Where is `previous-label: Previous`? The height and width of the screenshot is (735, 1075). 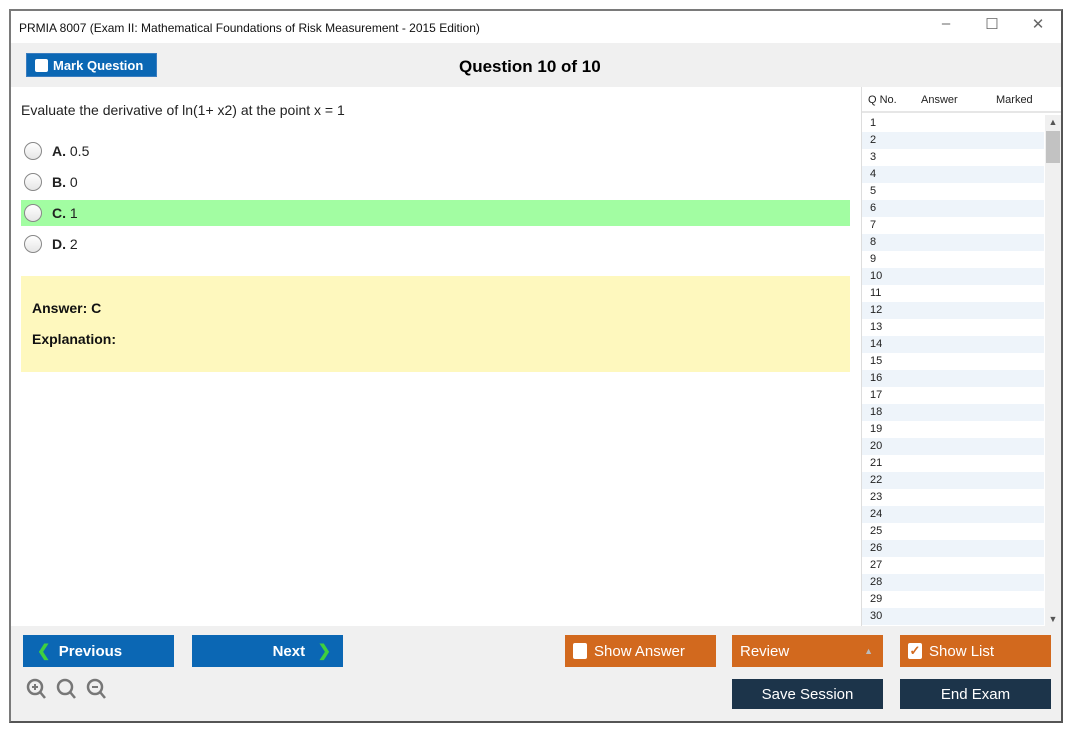 previous-label: Previous is located at coordinates (90, 651).